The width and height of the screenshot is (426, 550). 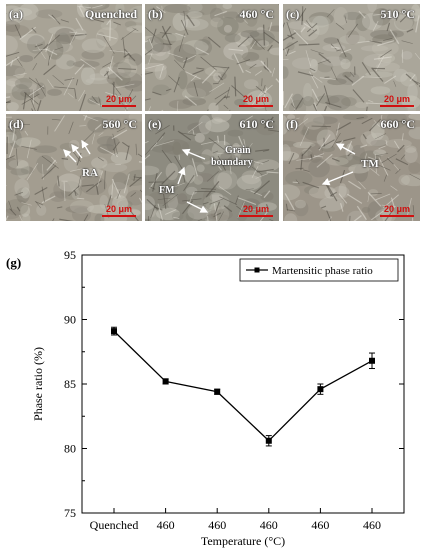 I want to click on micrograph-e: (e) 610 °C Grain boundary FM 20 μm, so click(x=212, y=167).